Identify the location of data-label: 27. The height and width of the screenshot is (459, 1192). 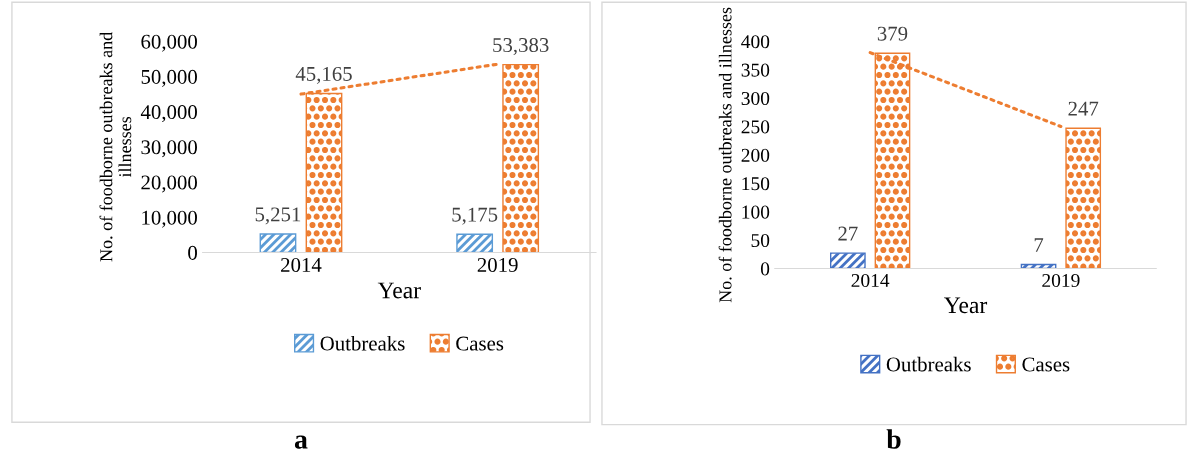
(848, 233).